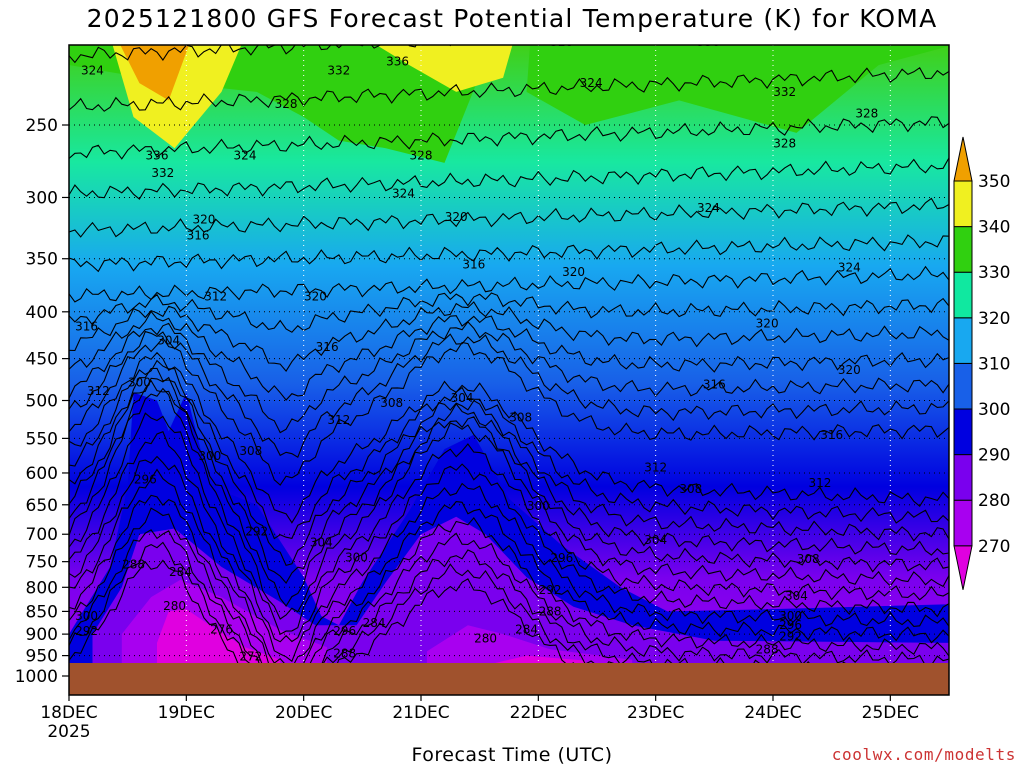 The image size is (1024, 768). What do you see at coordinates (509, 679) in the screenshot?
I see `ground-surface` at bounding box center [509, 679].